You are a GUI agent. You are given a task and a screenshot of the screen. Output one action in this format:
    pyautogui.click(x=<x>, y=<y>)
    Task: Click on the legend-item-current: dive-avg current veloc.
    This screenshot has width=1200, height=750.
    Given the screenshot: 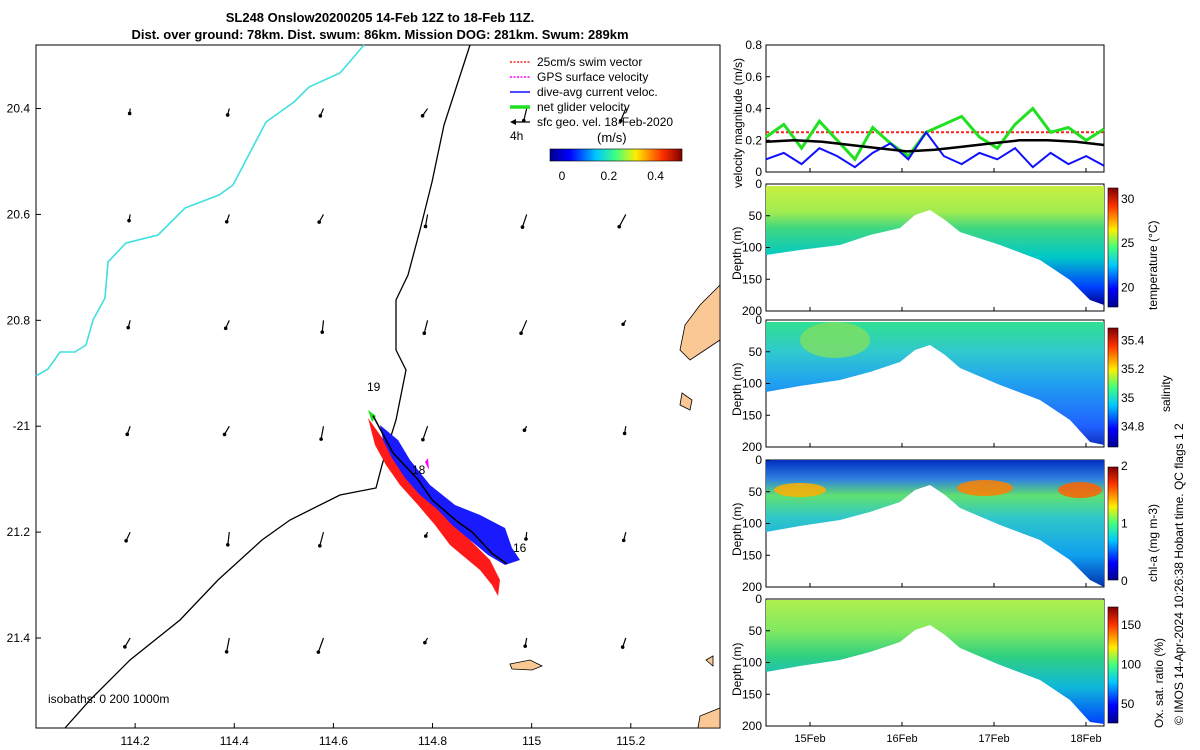 What is the action you would take?
    pyautogui.click(x=584, y=92)
    